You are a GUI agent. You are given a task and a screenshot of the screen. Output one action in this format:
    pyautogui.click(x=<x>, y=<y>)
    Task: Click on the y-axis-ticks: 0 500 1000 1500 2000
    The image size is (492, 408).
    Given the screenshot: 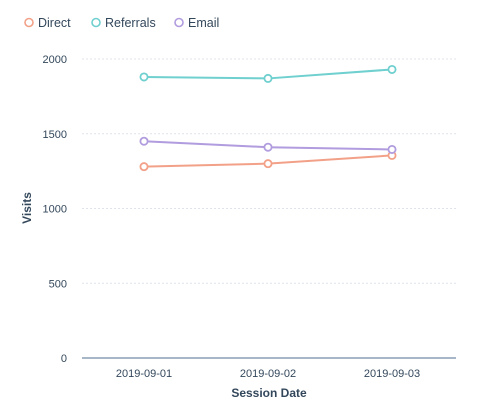 What is the action you would take?
    pyautogui.click(x=55, y=209)
    